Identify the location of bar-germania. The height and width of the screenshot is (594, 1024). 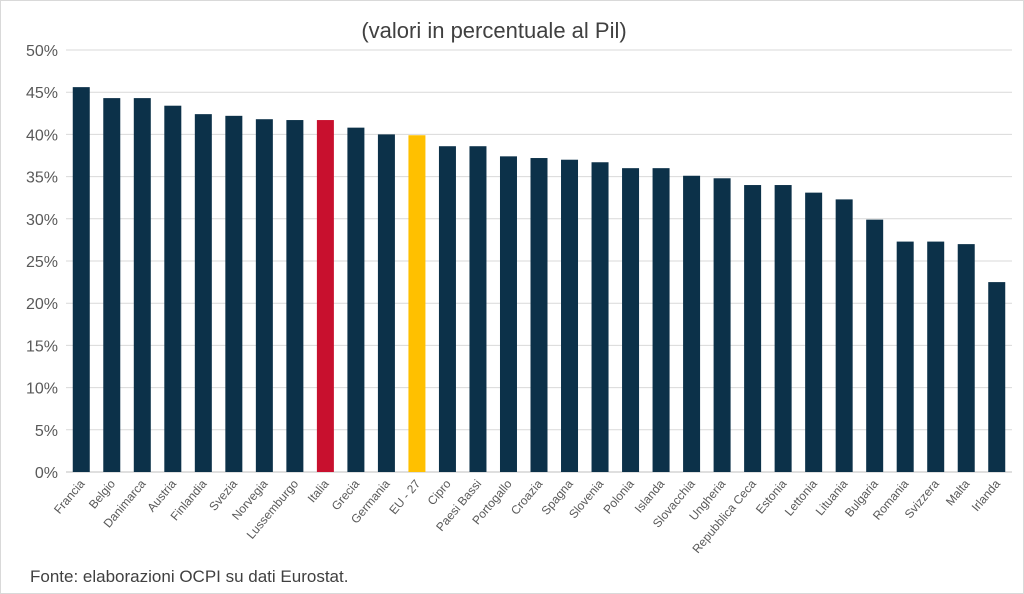
(386, 303).